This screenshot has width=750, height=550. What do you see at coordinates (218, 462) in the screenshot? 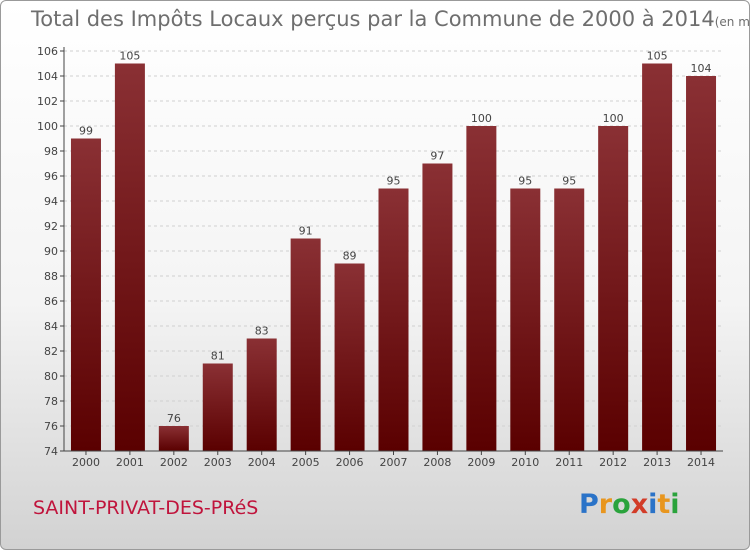
I see `x-tick-label: 2003` at bounding box center [218, 462].